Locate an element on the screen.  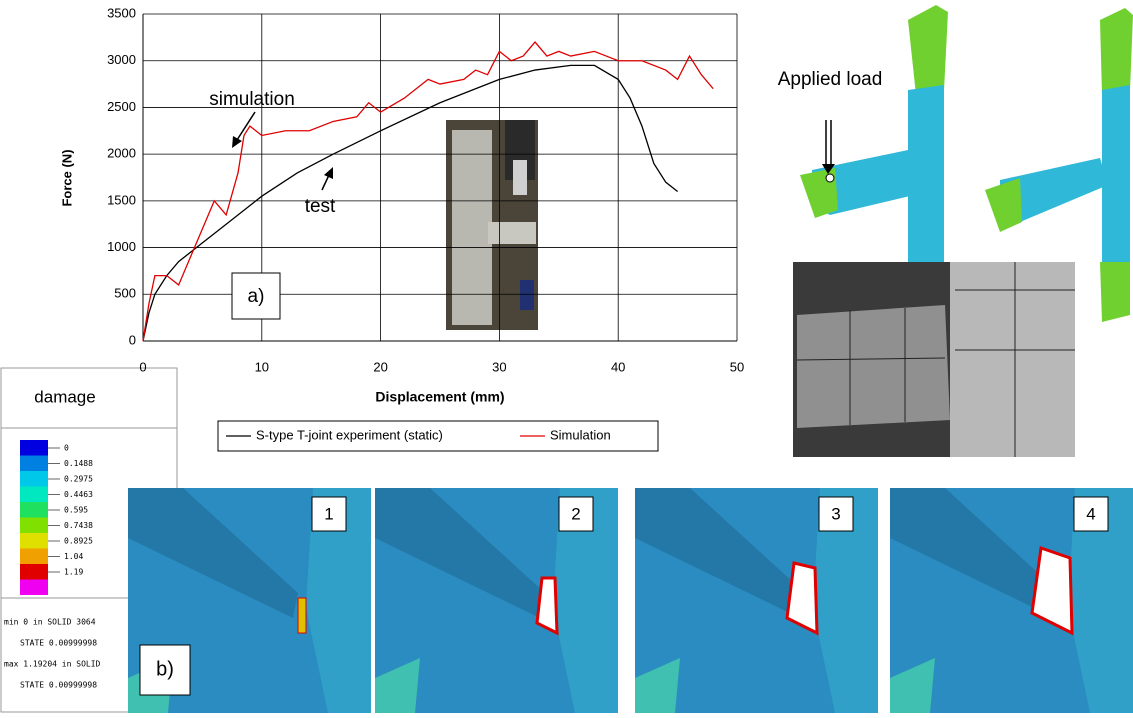
legend-label: 0 is located at coordinates (66, 448).